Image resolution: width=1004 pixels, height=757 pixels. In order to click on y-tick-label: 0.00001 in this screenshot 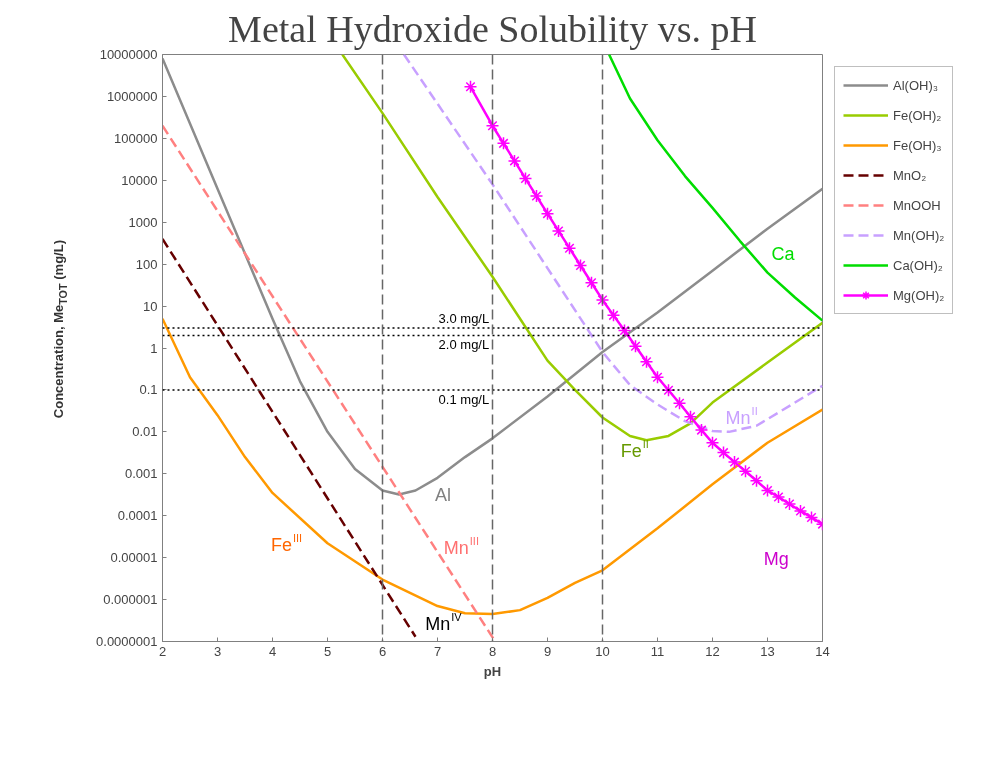, I will do `click(134, 558)`.